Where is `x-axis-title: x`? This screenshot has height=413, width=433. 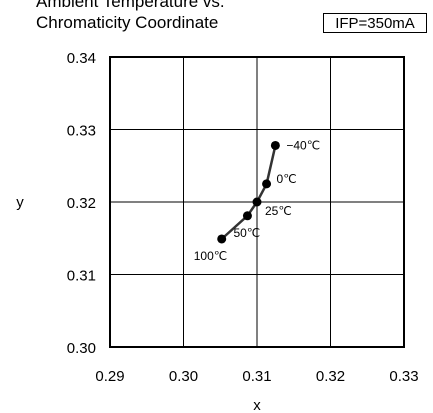 x-axis-title: x is located at coordinates (257, 405).